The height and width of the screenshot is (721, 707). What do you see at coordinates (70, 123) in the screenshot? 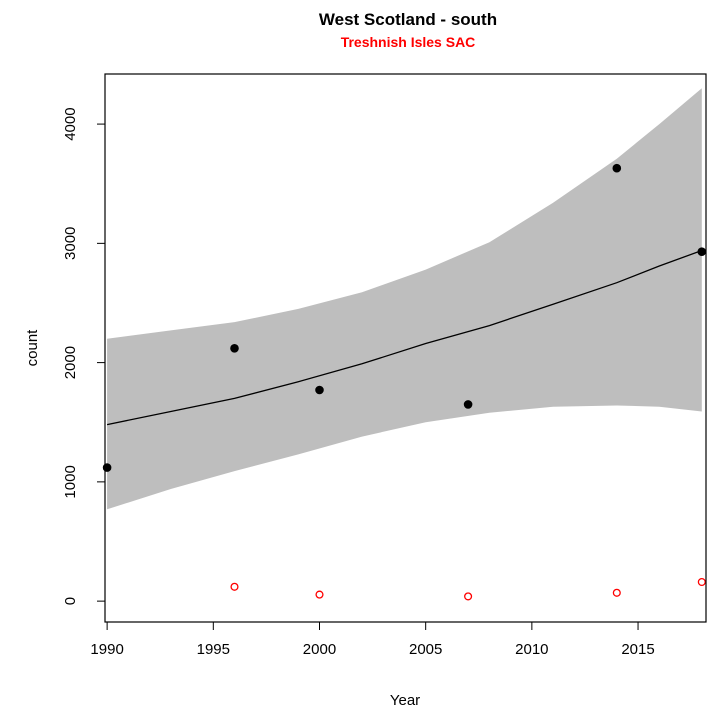
I see `y-tick-label: 4000` at bounding box center [70, 123].